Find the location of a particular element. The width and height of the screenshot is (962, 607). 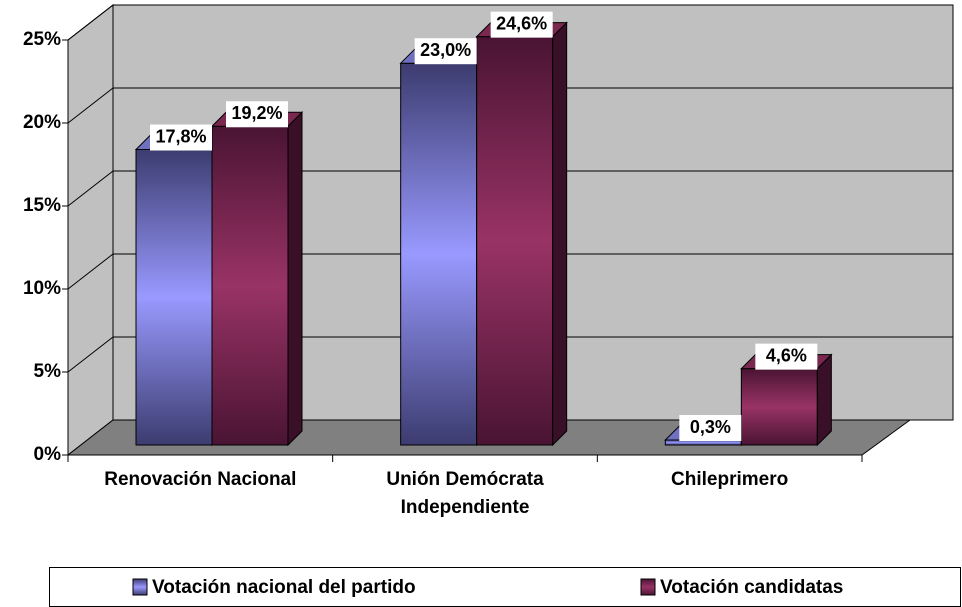

x-tick-label: Renovación Nacional is located at coordinates (200, 479).